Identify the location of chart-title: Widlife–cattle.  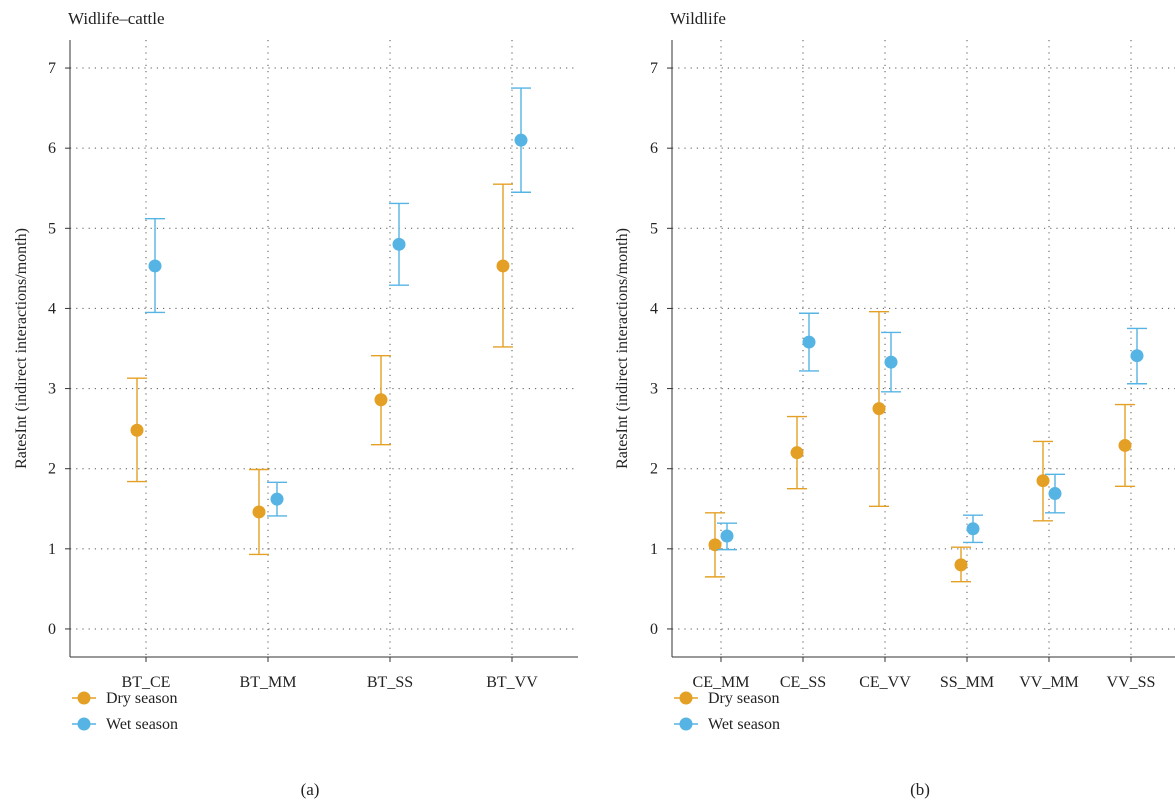
(116, 18).